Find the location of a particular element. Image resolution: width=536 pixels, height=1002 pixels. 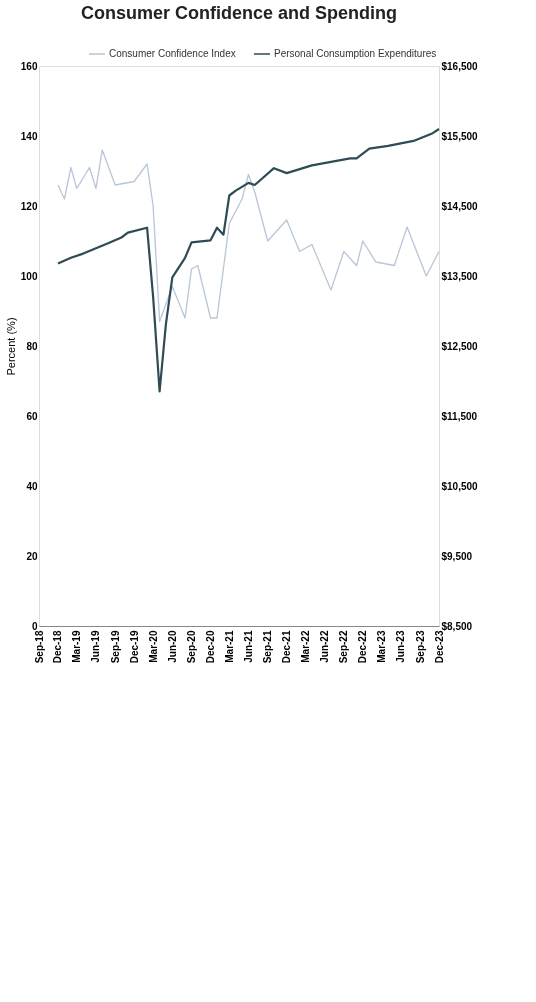

y-tick-label: 40 is located at coordinates (32, 486).